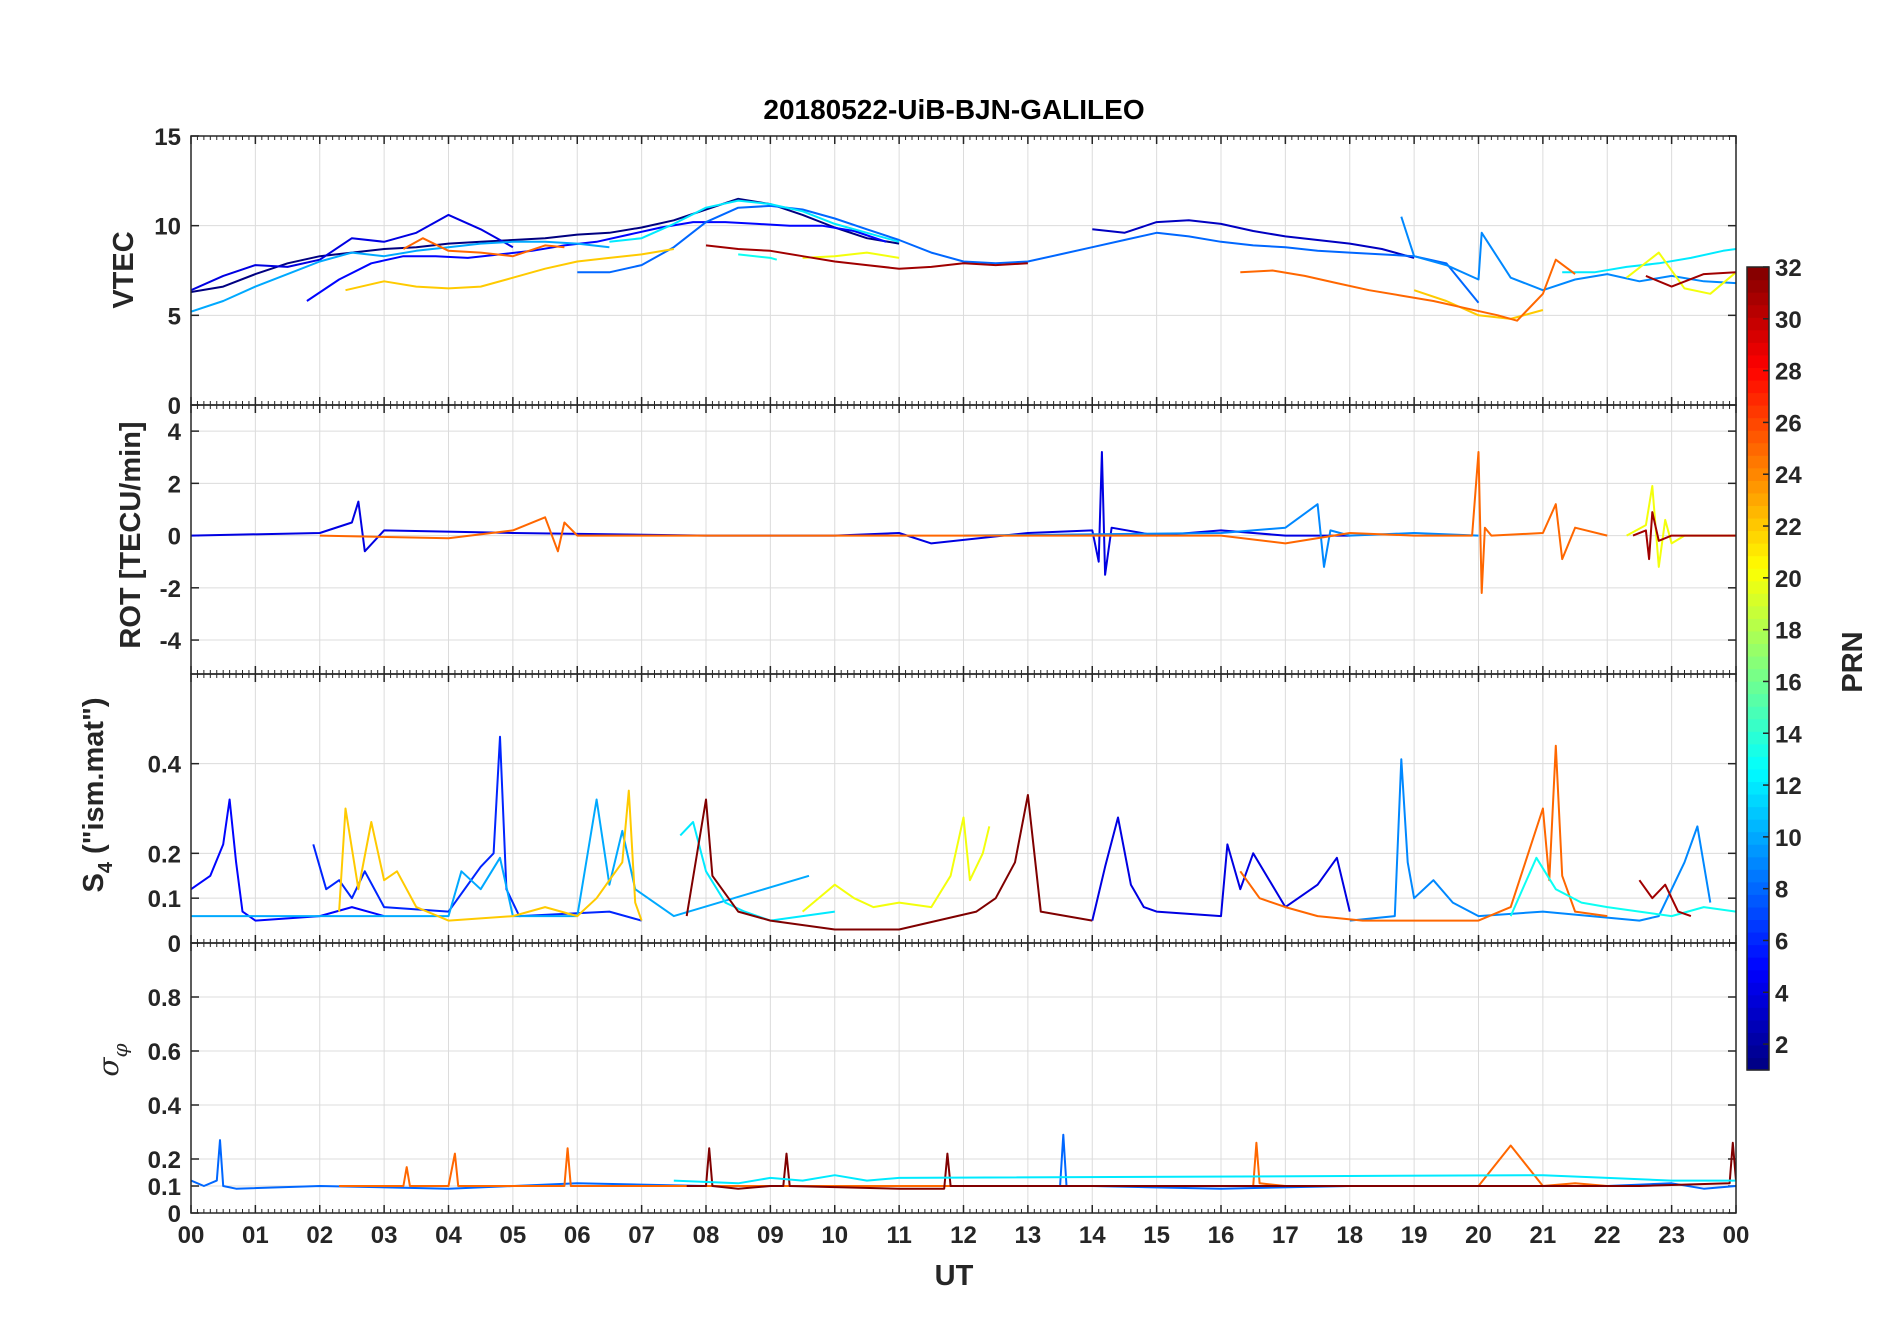 This screenshot has width=1902, height=1330. What do you see at coordinates (706, 1235) in the screenshot?
I see `x-tick-label: 08` at bounding box center [706, 1235].